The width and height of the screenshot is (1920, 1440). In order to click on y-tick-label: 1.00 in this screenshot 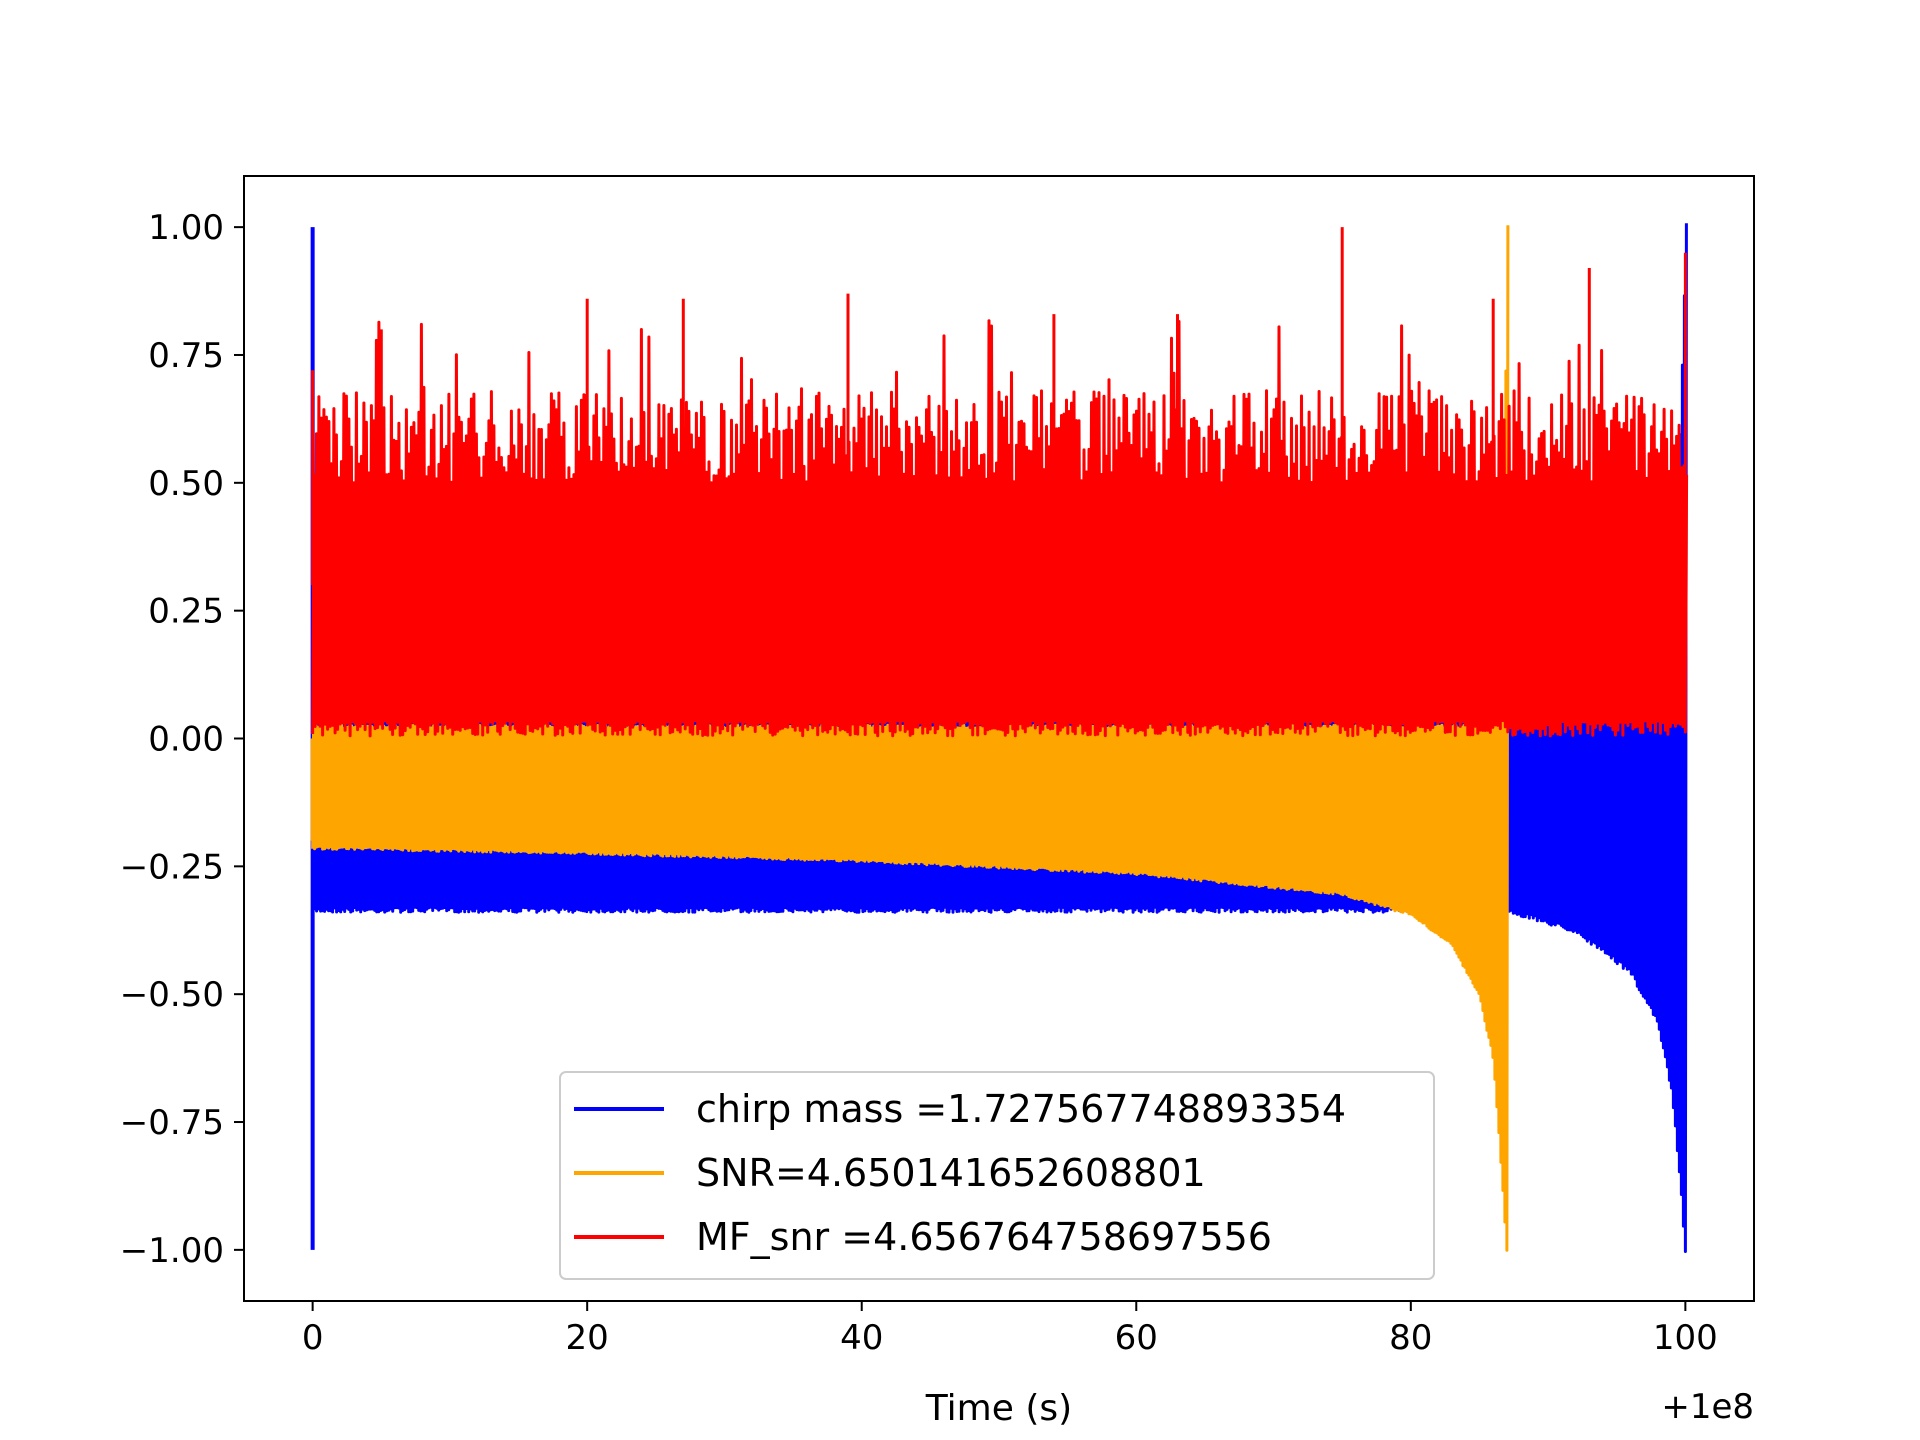, I will do `click(186, 228)`.